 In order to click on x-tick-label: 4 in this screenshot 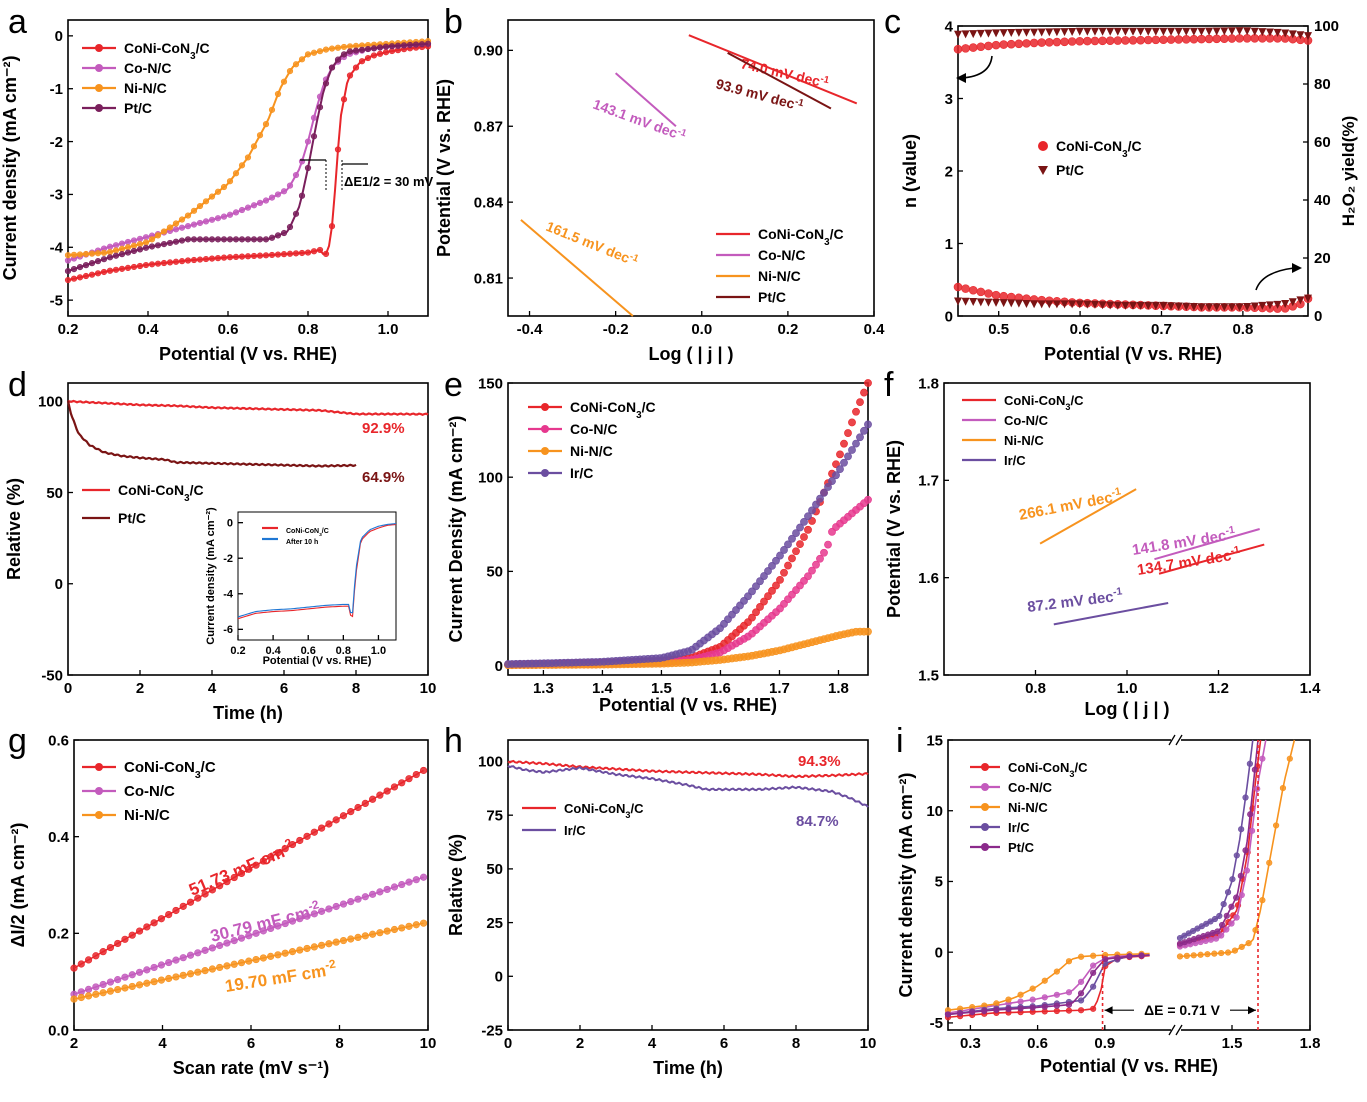, I will do `click(212, 688)`.